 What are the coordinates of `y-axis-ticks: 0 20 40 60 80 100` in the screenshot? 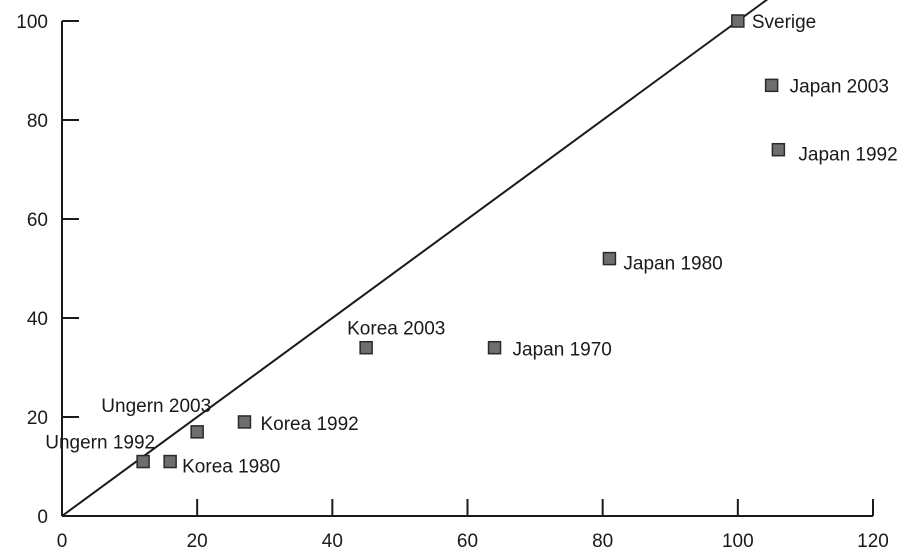 It's located at (47, 270).